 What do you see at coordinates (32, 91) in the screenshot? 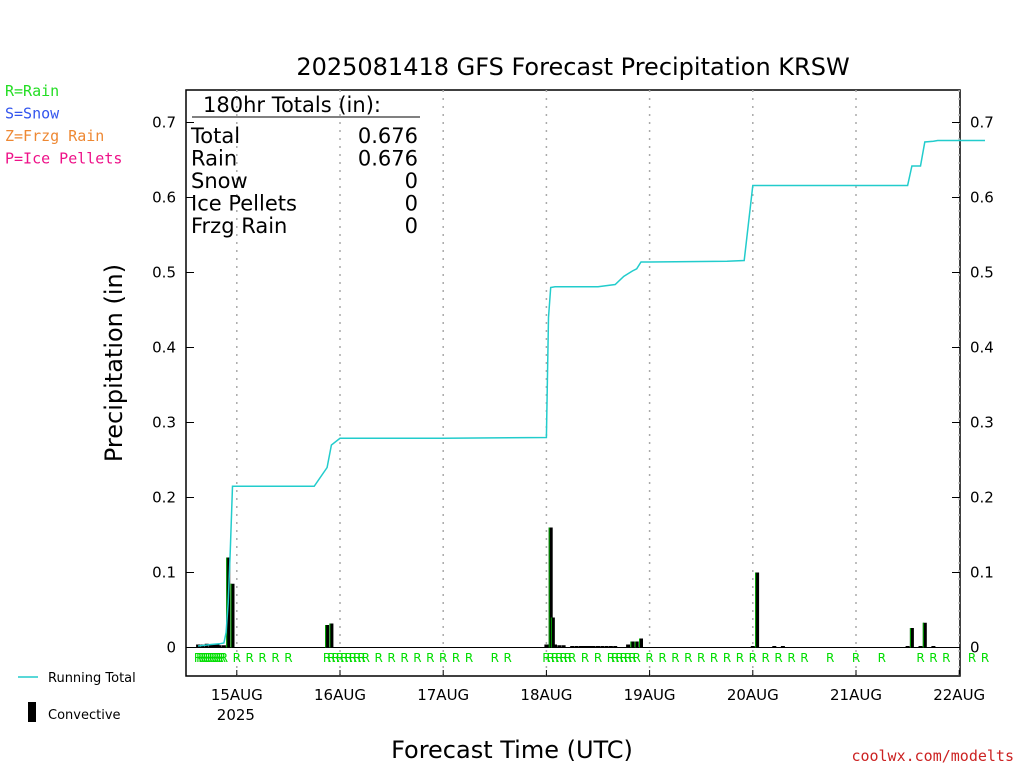
I see `legend-entry: R=Rain` at bounding box center [32, 91].